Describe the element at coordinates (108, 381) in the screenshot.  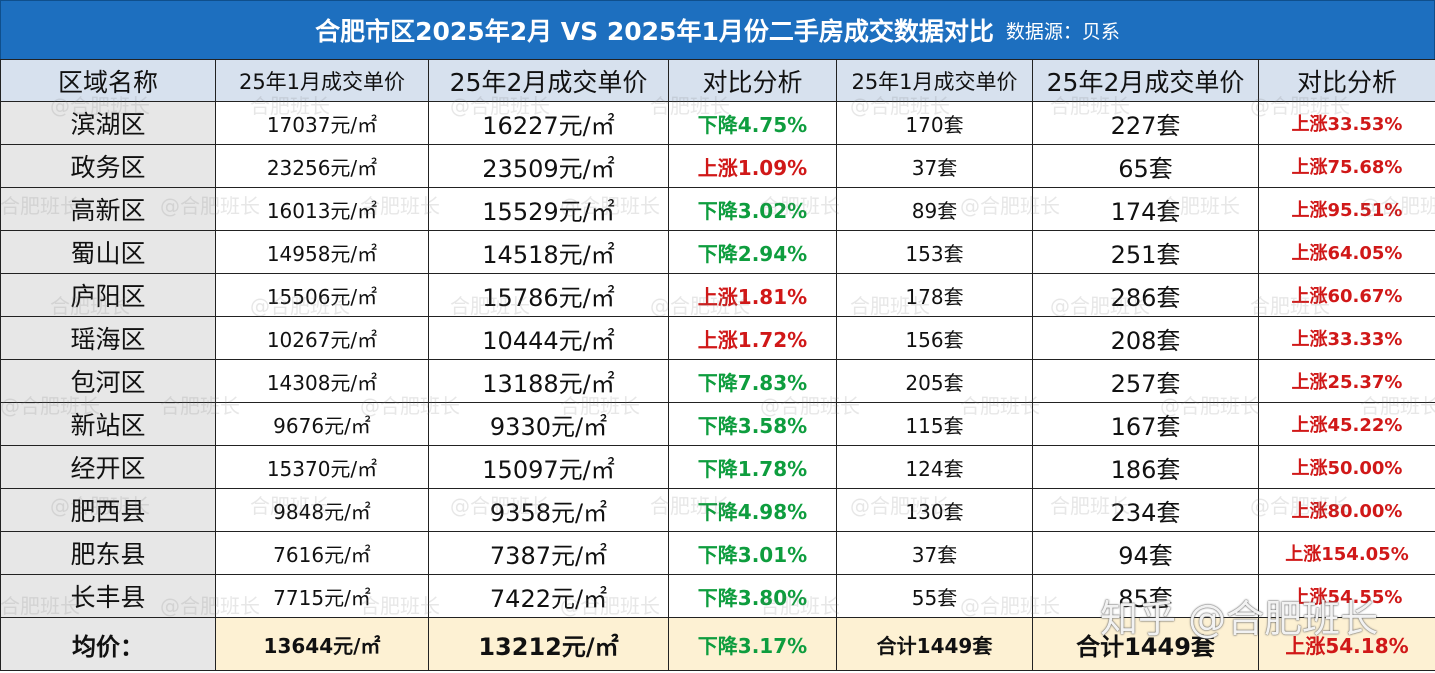
I see `region-cell: 包河区` at that location.